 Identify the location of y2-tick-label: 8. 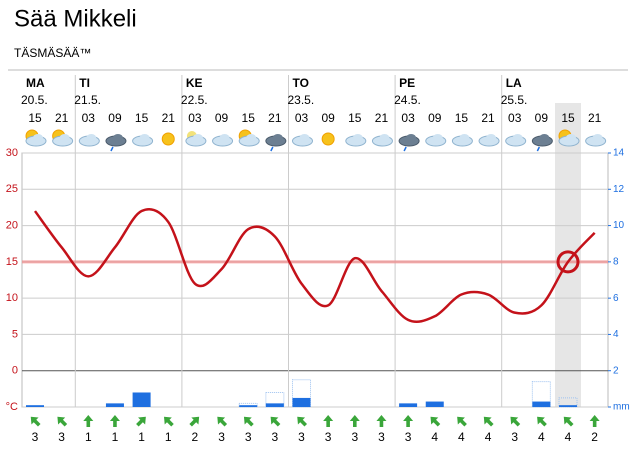
(616, 261).